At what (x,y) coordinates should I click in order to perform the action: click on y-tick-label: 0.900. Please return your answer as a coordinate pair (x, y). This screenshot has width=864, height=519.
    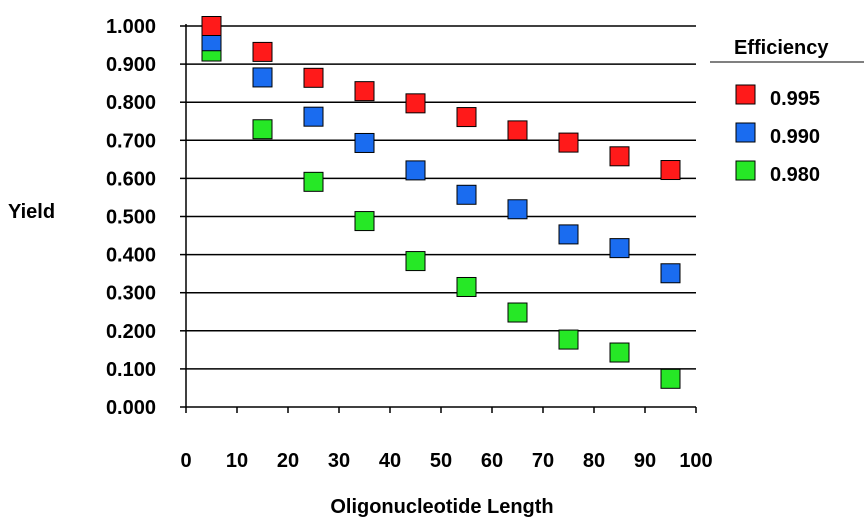
    Looking at the image, I should click on (131, 65).